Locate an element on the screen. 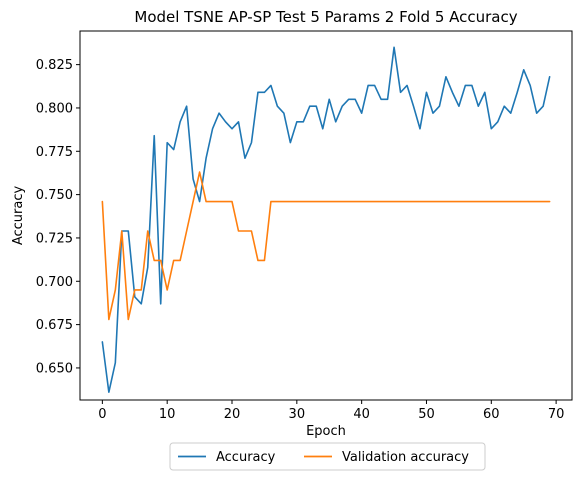  x-tick-label: 70 is located at coordinates (556, 414).